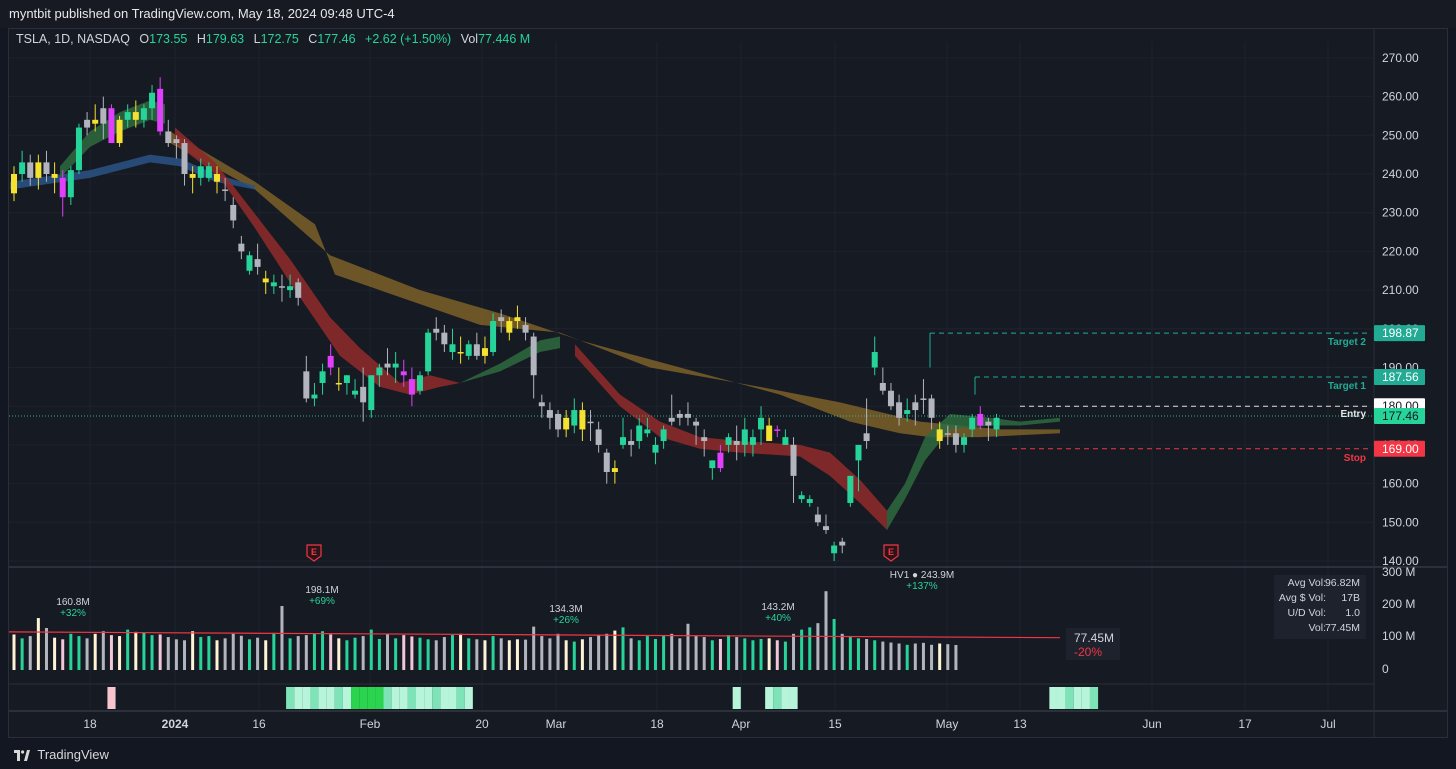  I want to click on target2-label: Target 2, so click(1347, 342).